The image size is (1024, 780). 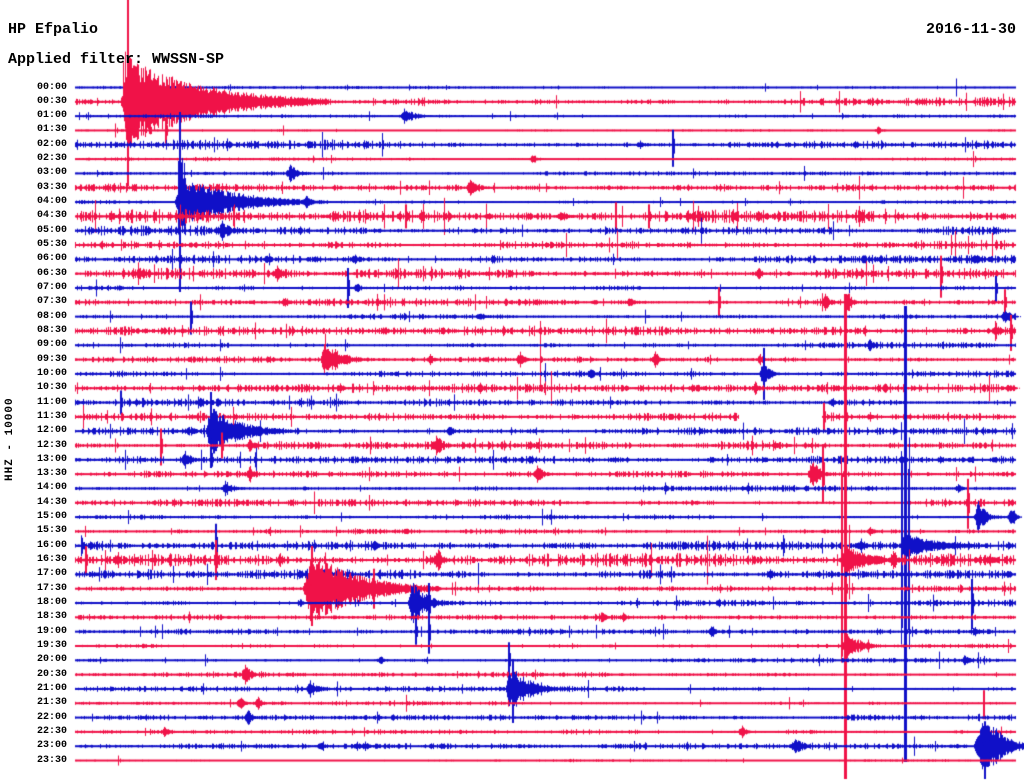 What do you see at coordinates (51, 230) in the screenshot?
I see `time-label: 05:00` at bounding box center [51, 230].